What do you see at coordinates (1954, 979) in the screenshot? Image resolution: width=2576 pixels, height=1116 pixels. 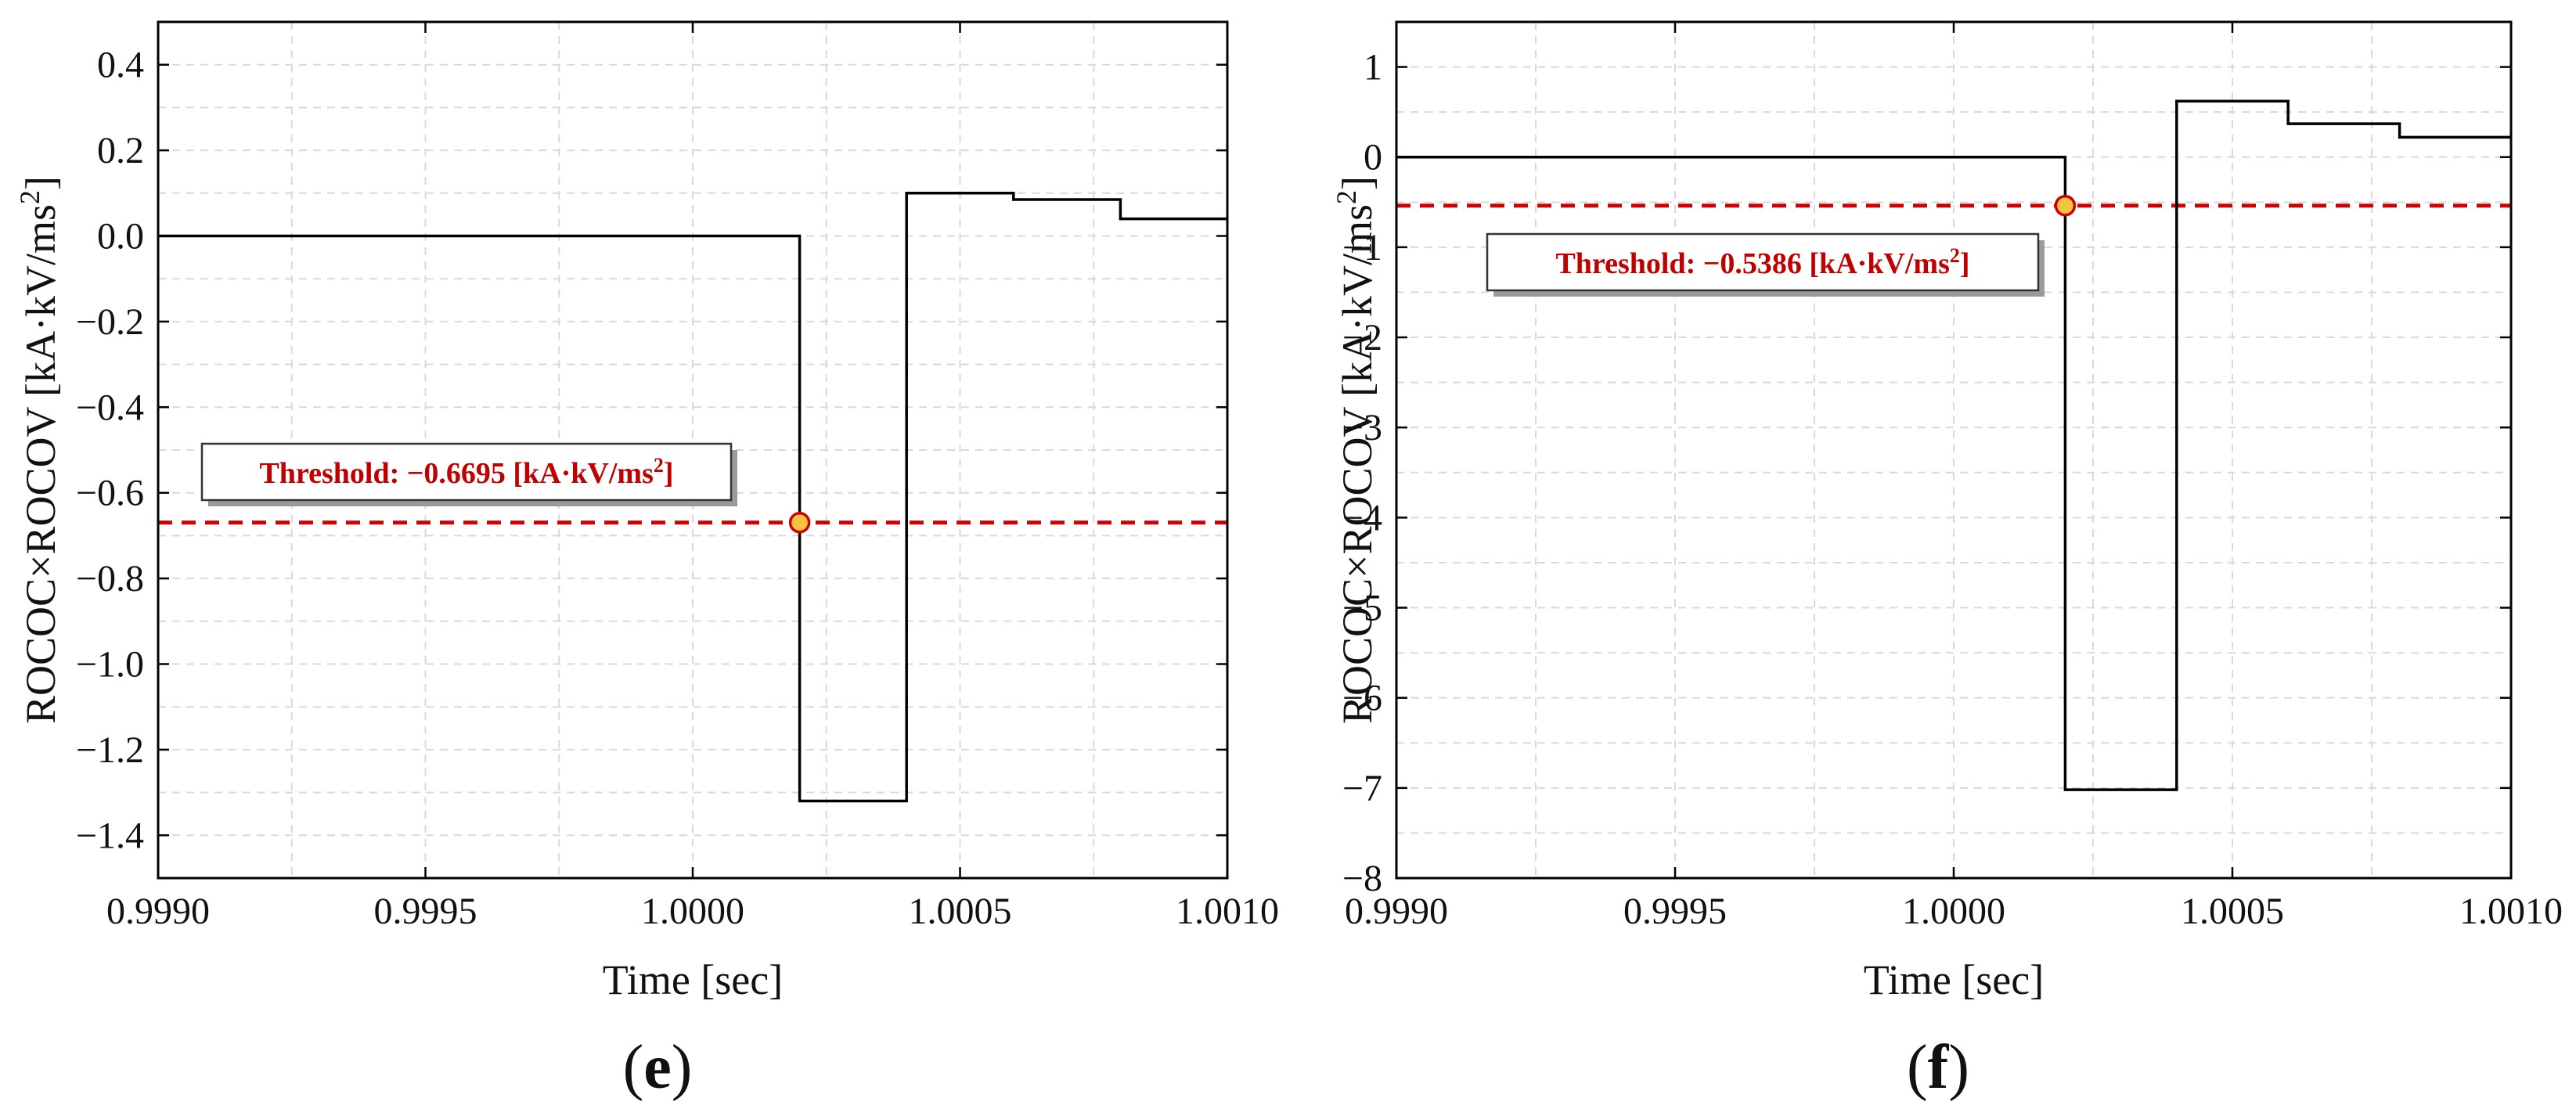 I see `panel-f-x-axis-title: Time [sec]` at bounding box center [1954, 979].